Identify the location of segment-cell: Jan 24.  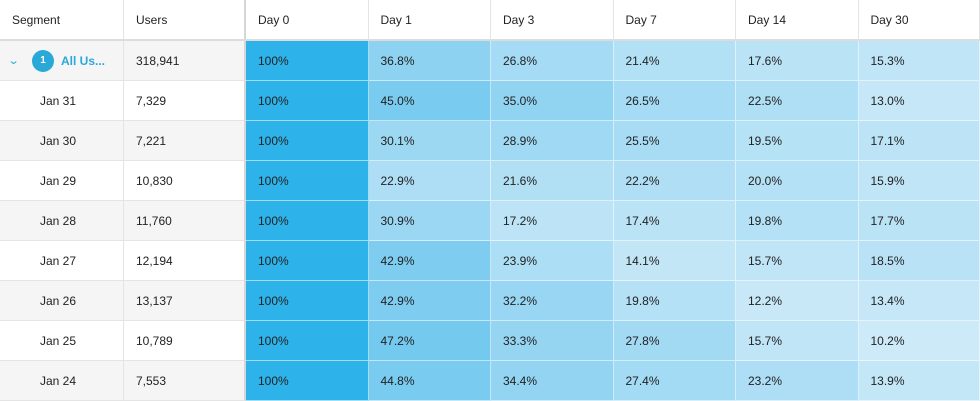
(62, 381).